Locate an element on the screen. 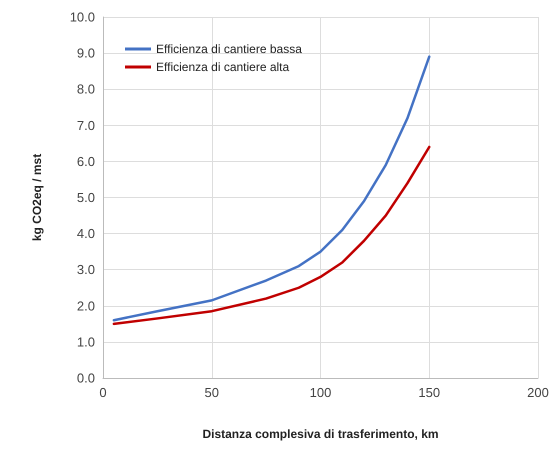 Image resolution: width=558 pixels, height=460 pixels. x-tick-label: 150 is located at coordinates (429, 392).